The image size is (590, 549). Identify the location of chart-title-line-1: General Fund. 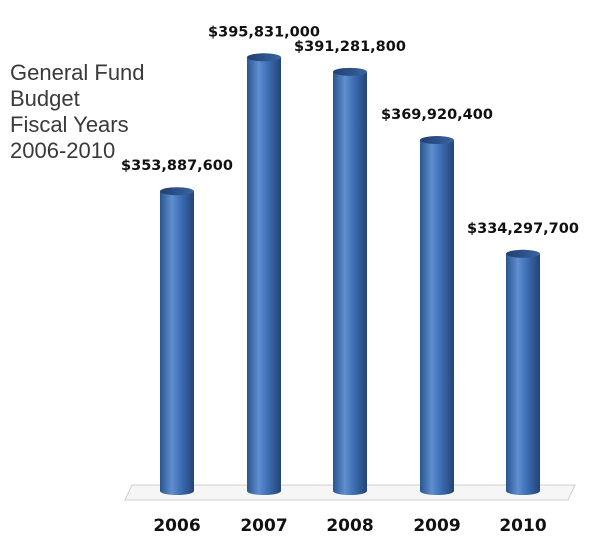
(77, 72).